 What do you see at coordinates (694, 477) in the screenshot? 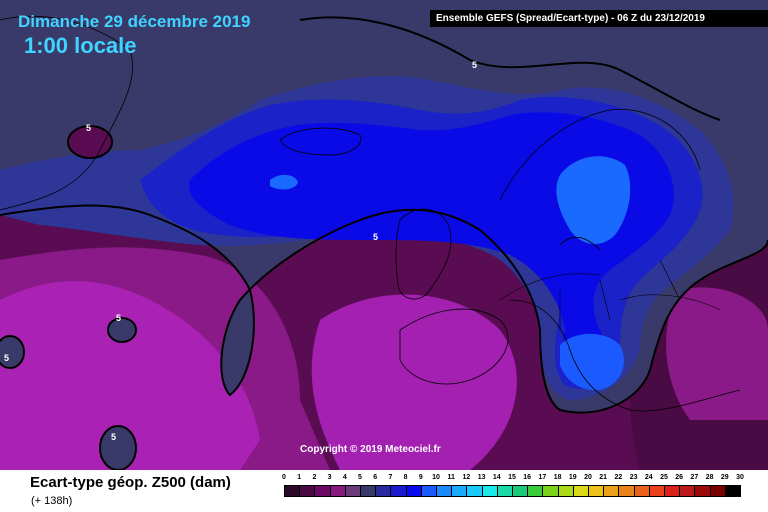
I see `legend-tick-label: 27` at bounding box center [694, 477].